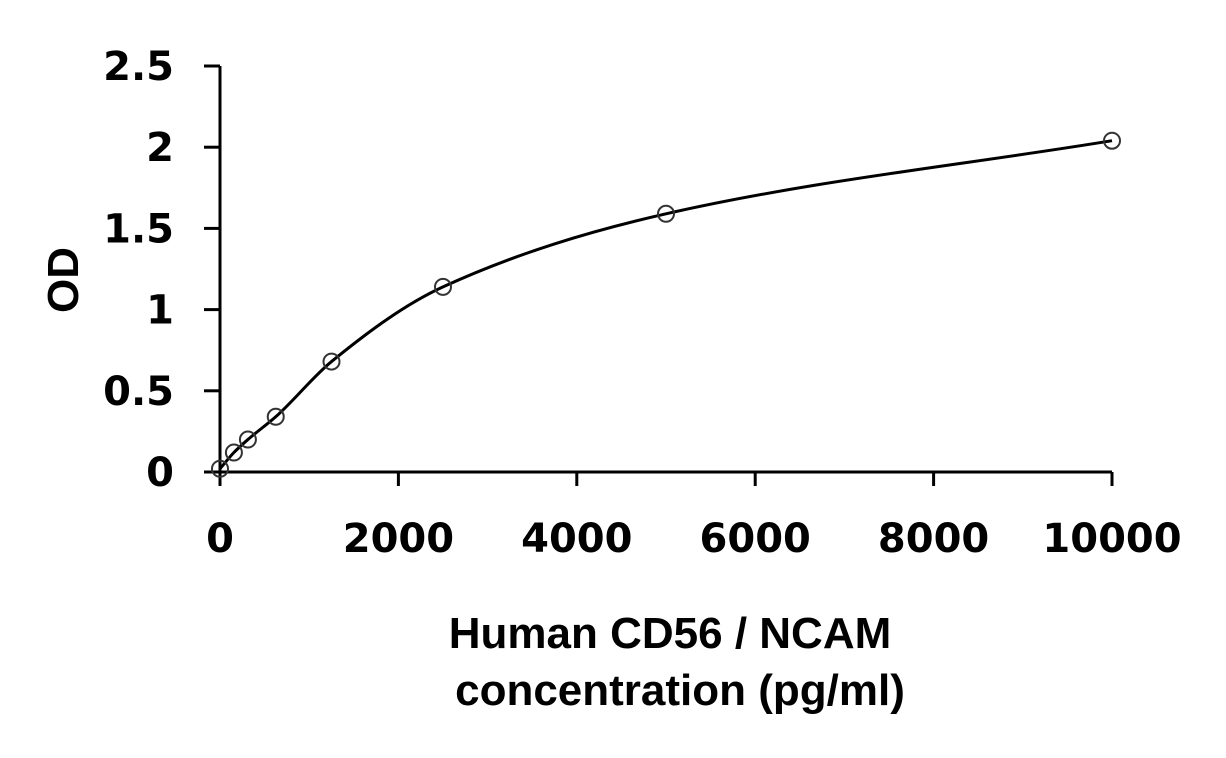  Describe the element at coordinates (933, 539) in the screenshot. I see `x-tick-label: 8000` at that location.